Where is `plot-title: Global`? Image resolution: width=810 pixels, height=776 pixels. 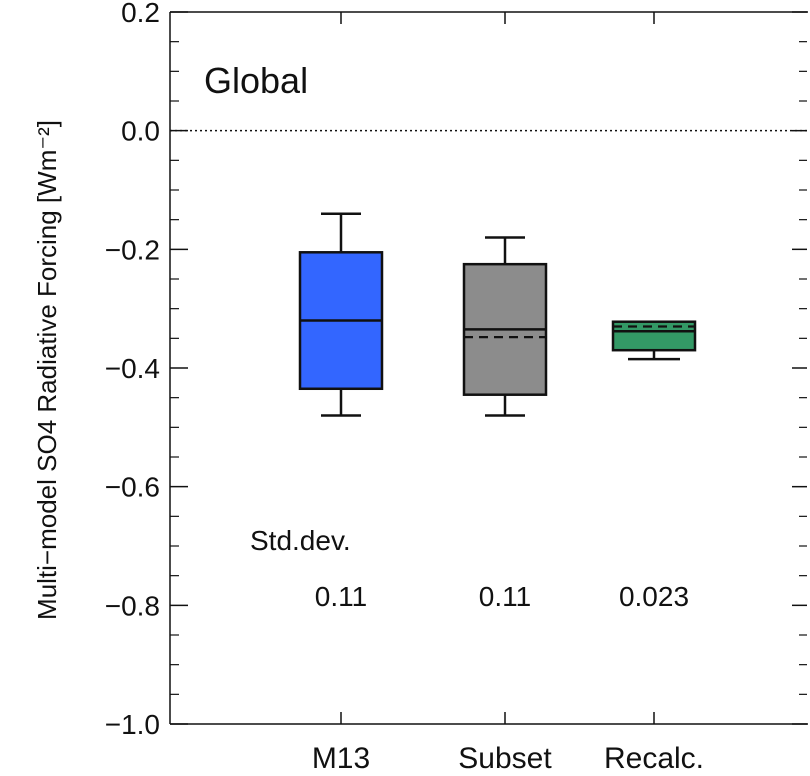
plot-title: Global is located at coordinates (256, 80).